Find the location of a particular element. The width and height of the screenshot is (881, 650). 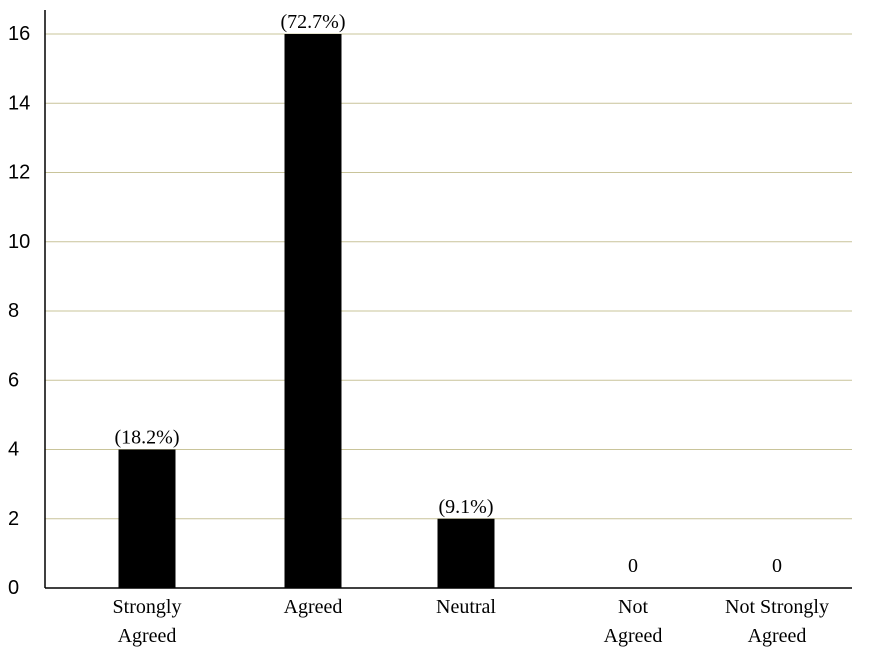

y-tick-label: 6 is located at coordinates (13, 380).